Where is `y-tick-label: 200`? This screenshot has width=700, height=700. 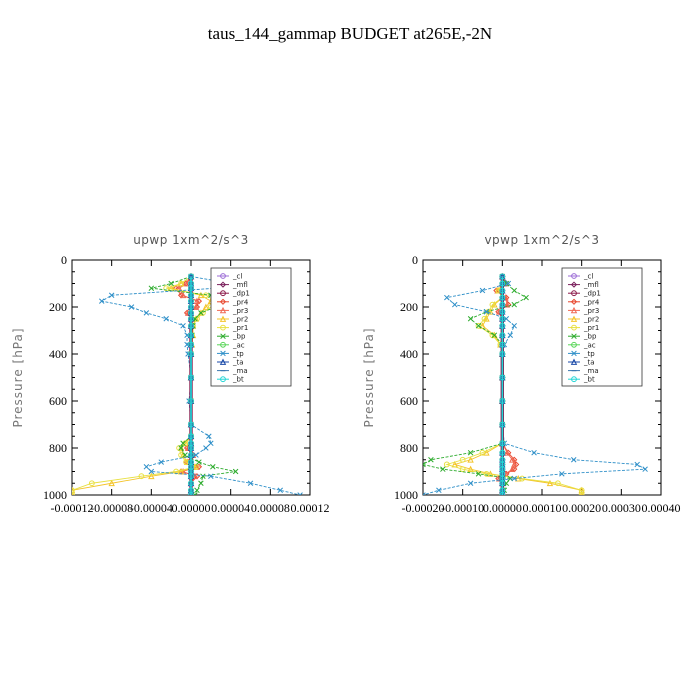 y-tick-label: 200 is located at coordinates (409, 307).